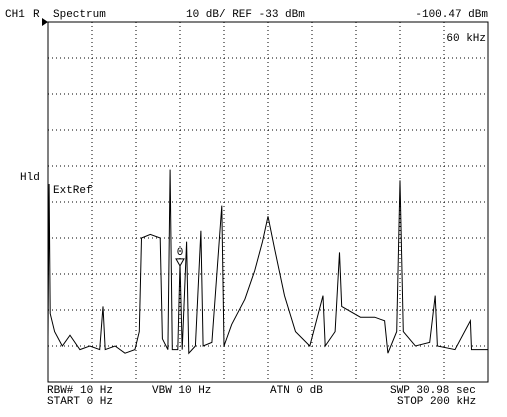  What do you see at coordinates (79, 15) in the screenshot?
I see `chart-title: Spectrum` at bounding box center [79, 15].